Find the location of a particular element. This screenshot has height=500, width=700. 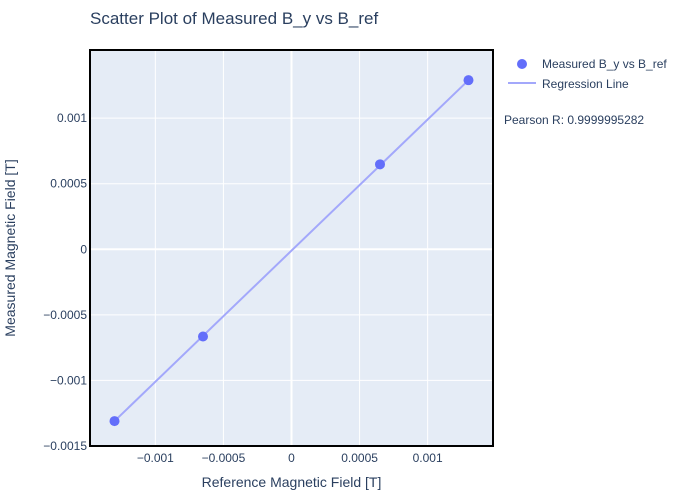

legend-label-regression: Regression Line is located at coordinates (585, 84).